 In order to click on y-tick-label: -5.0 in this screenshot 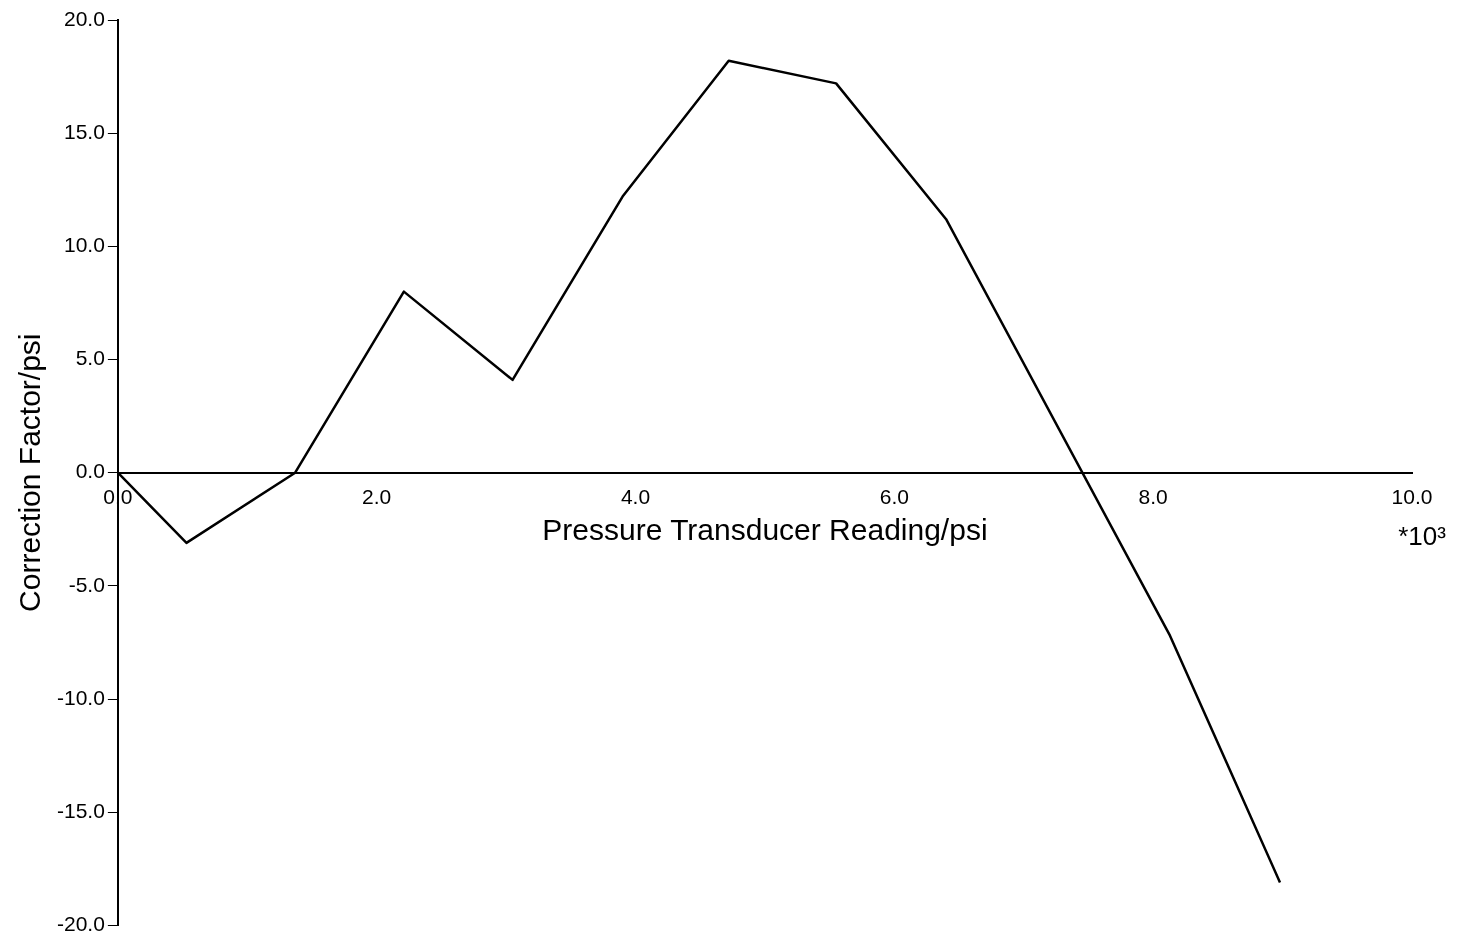, I will do `click(86, 584)`.